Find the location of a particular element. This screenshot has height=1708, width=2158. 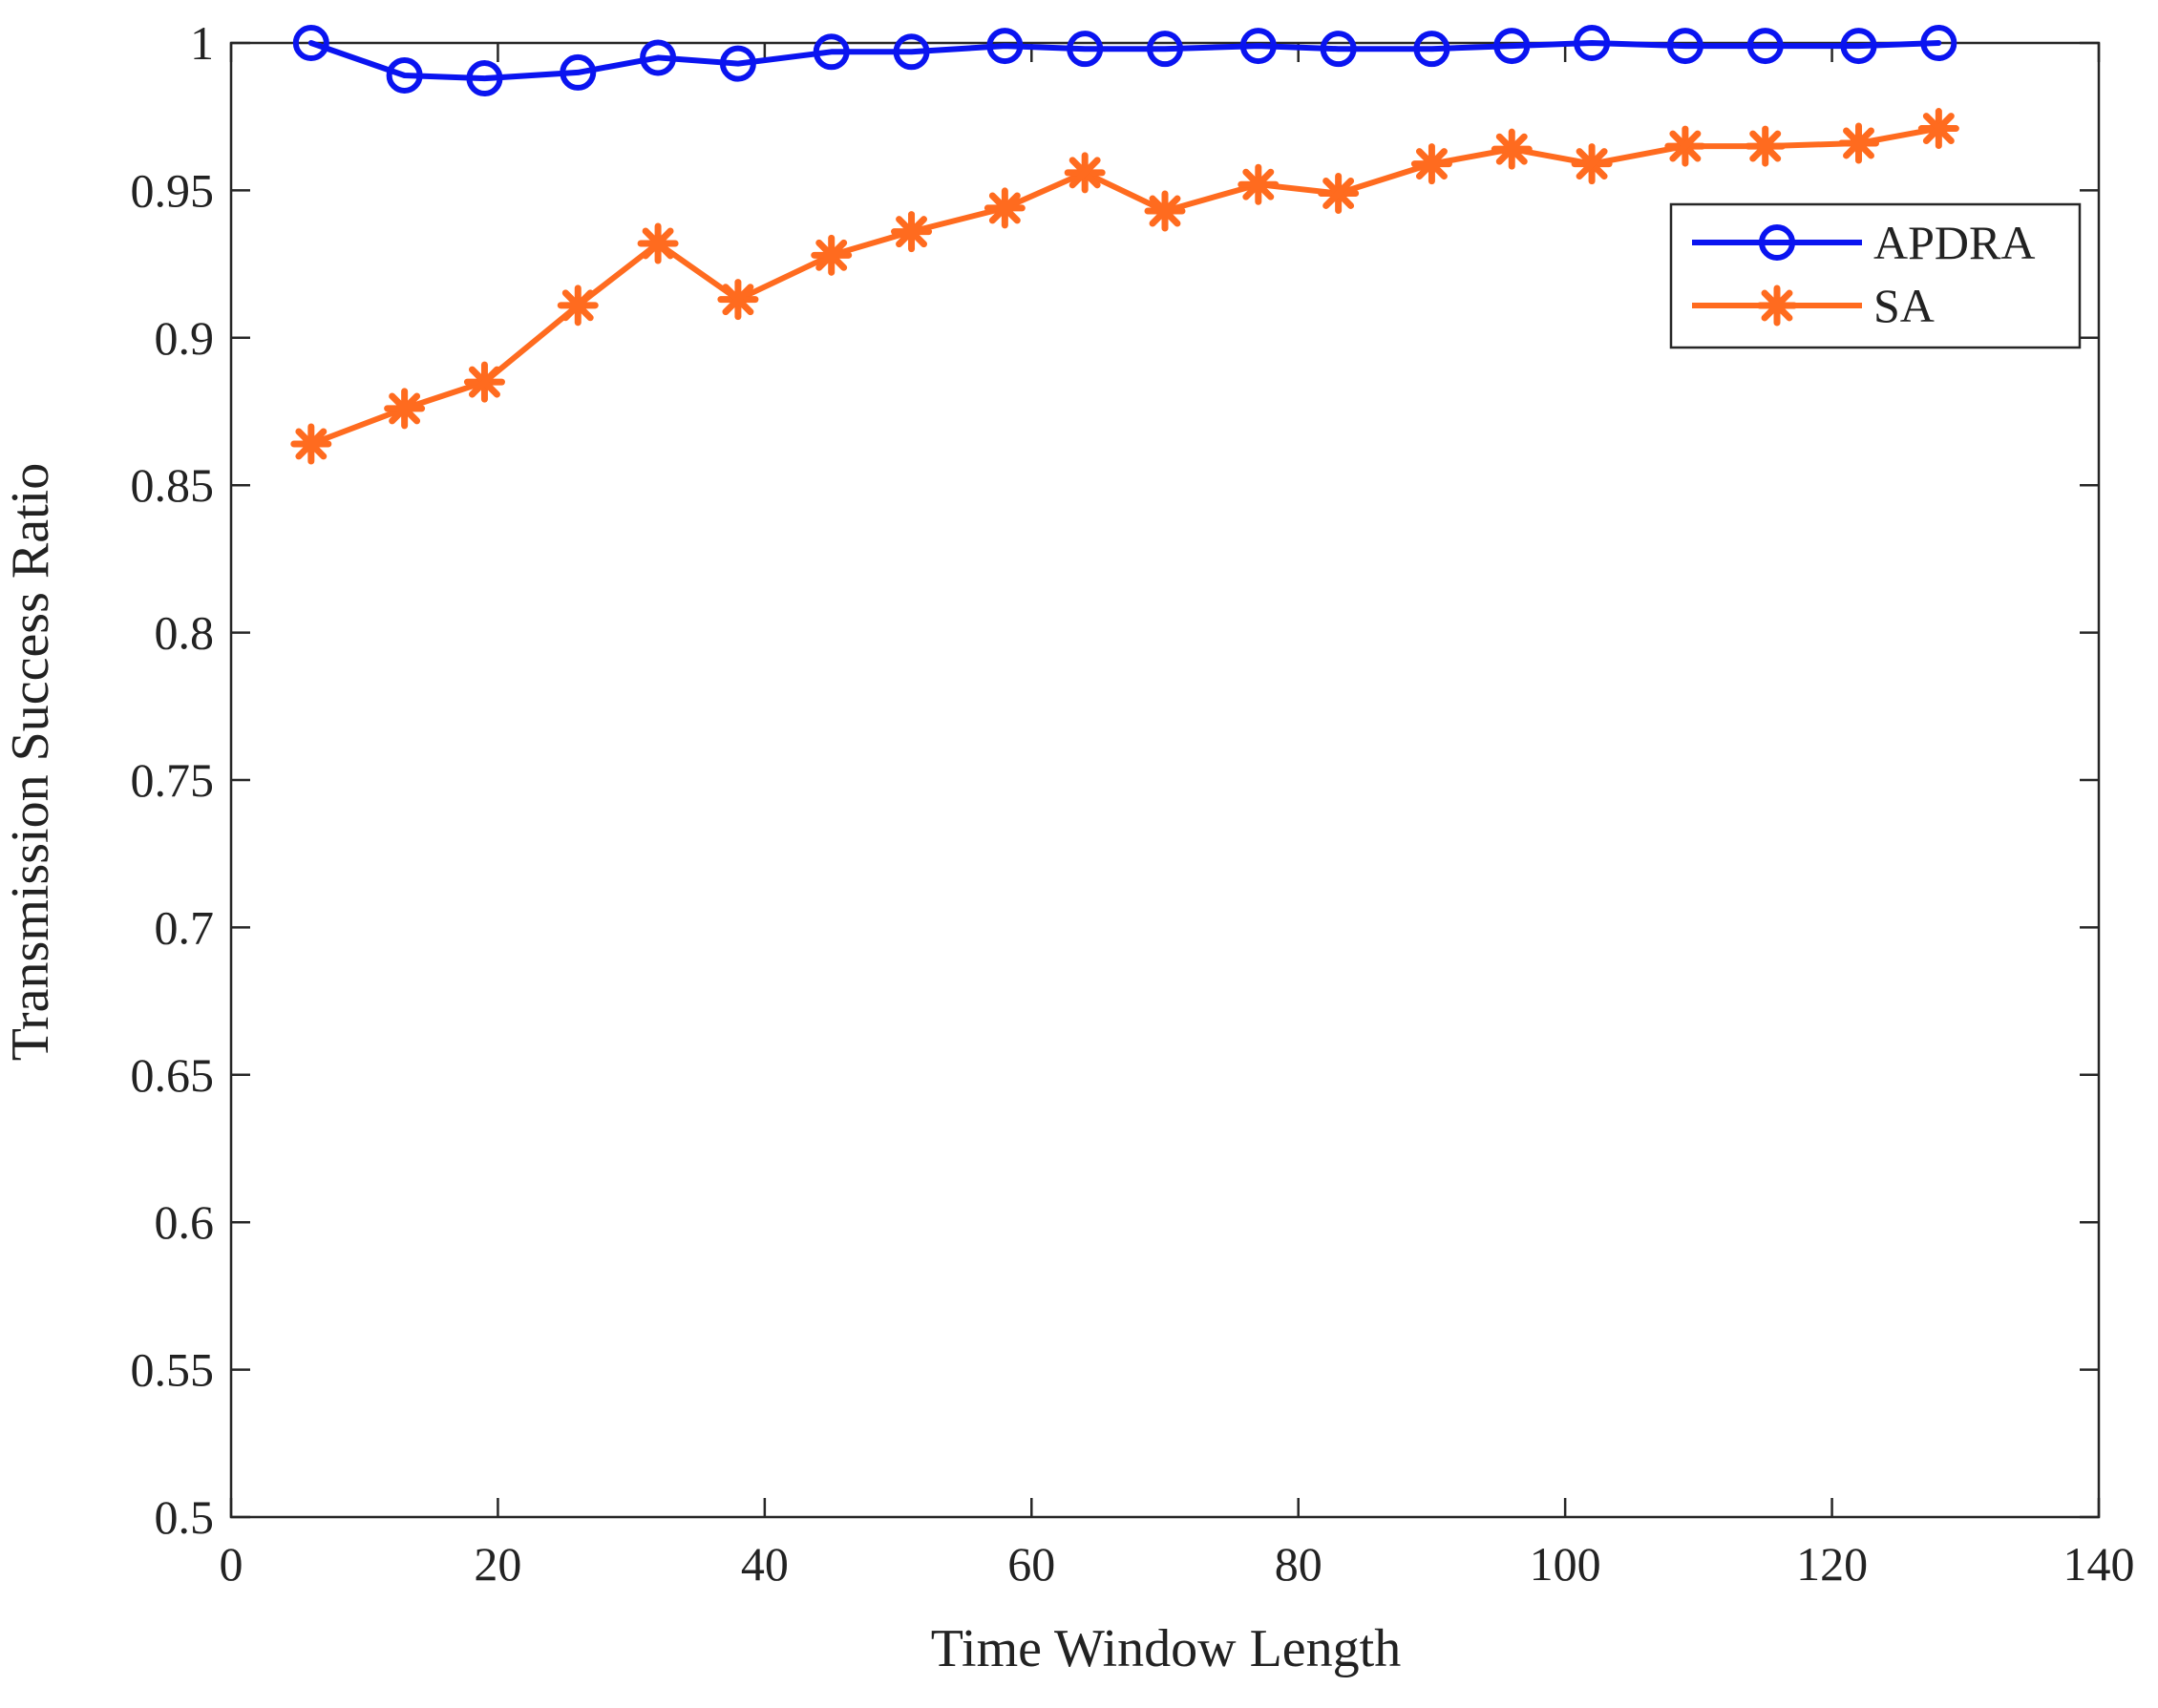

x-tick-label: 0 is located at coordinates (231, 1564).